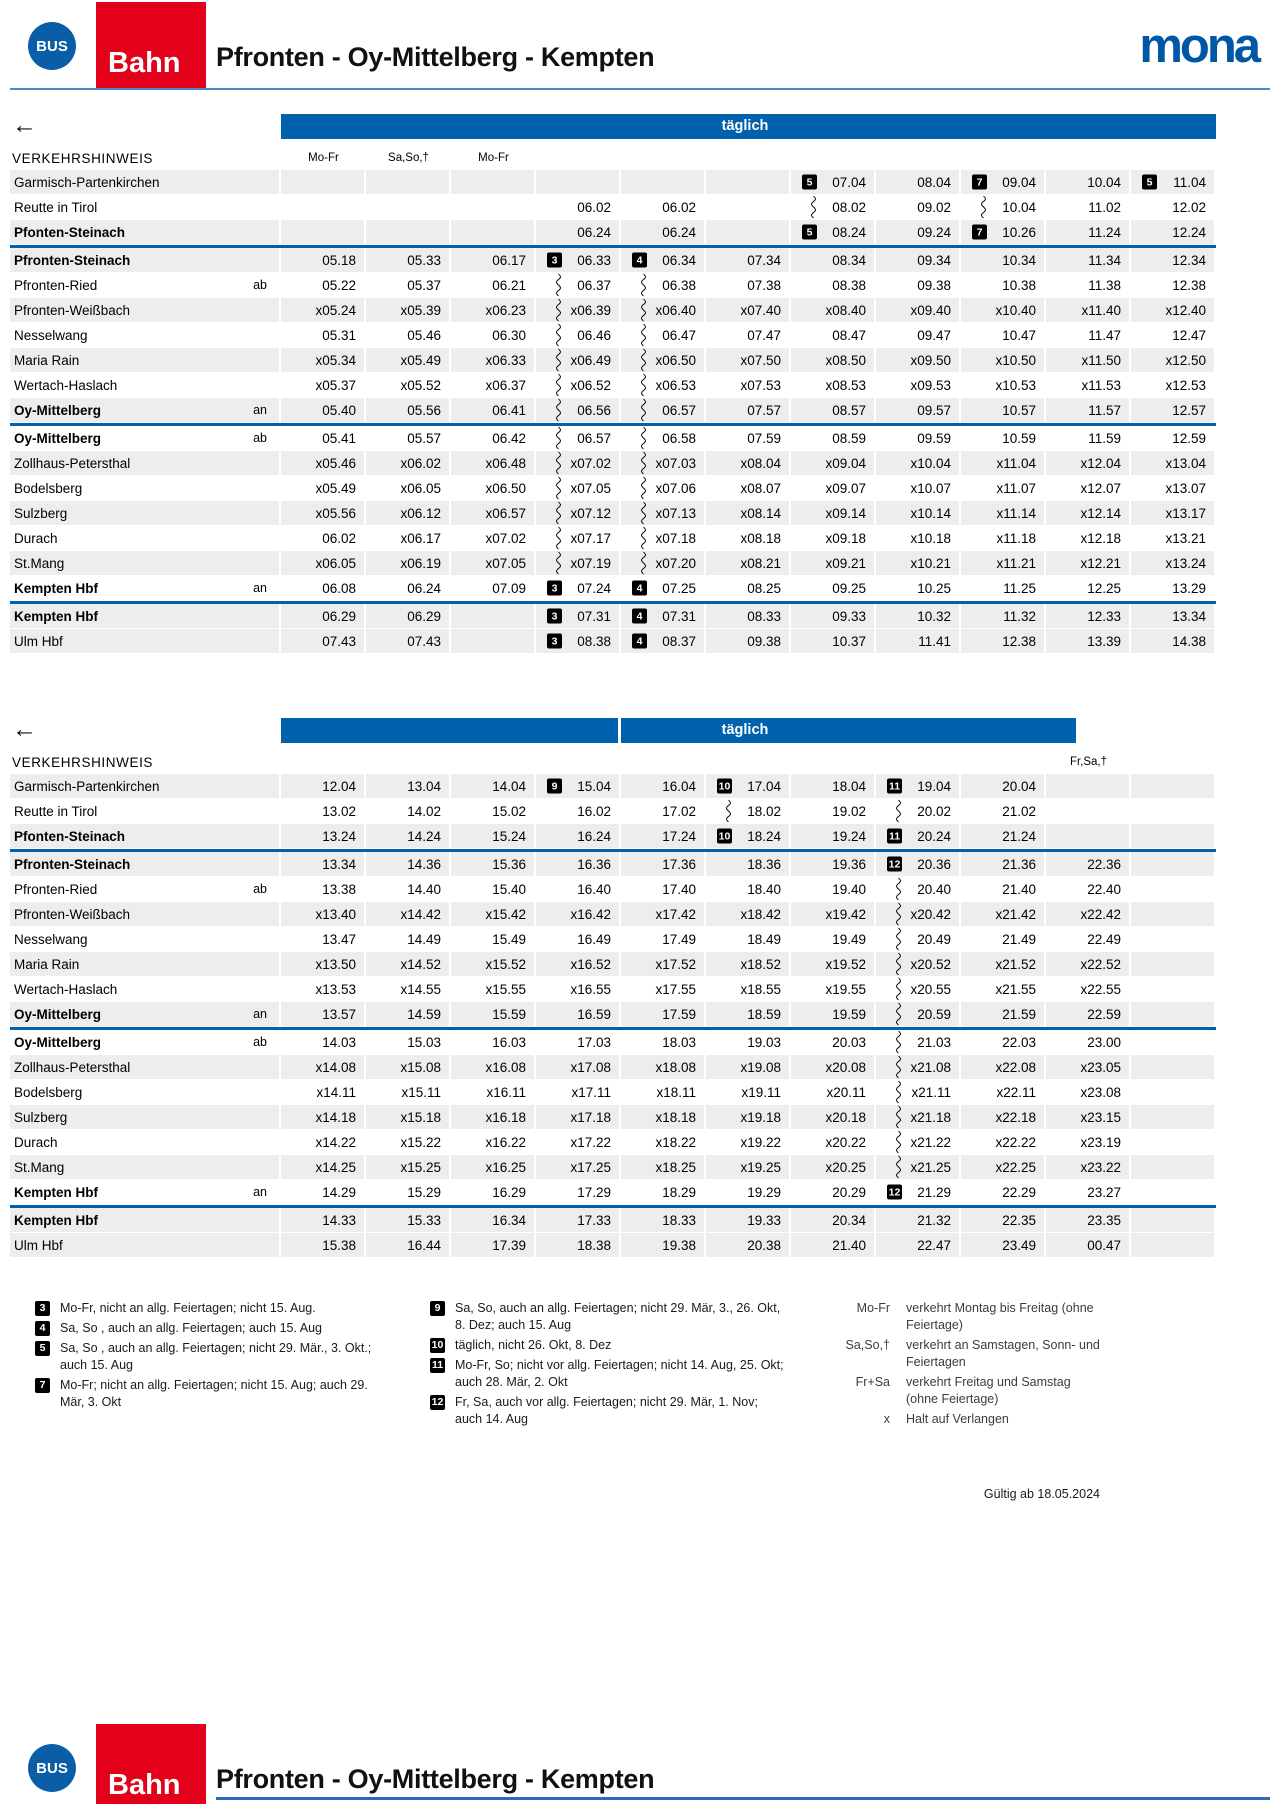 The image size is (1280, 1804). What do you see at coordinates (408, 1245) in the screenshot?
I see `time-cell: 16.44` at bounding box center [408, 1245].